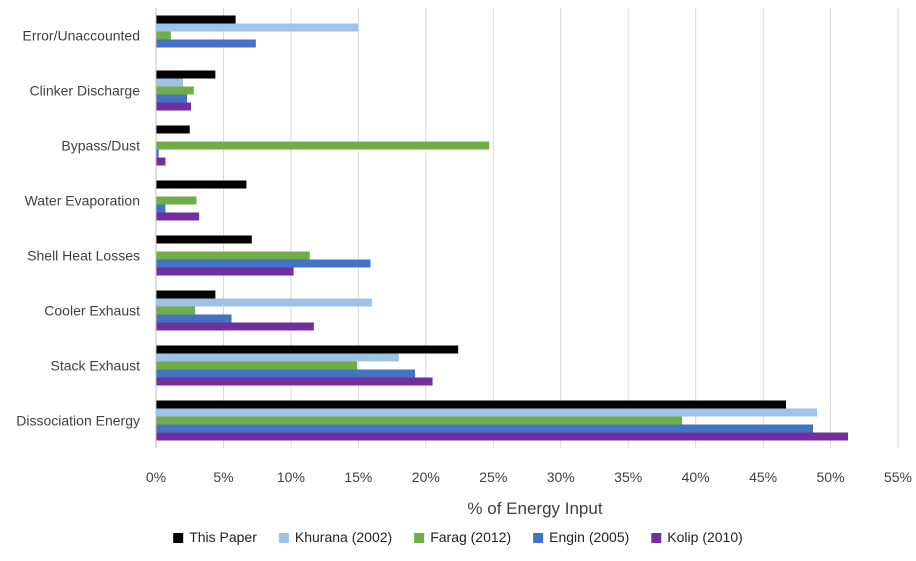  What do you see at coordinates (81, 36) in the screenshot?
I see `category-label: Error/Unaccounted` at bounding box center [81, 36].